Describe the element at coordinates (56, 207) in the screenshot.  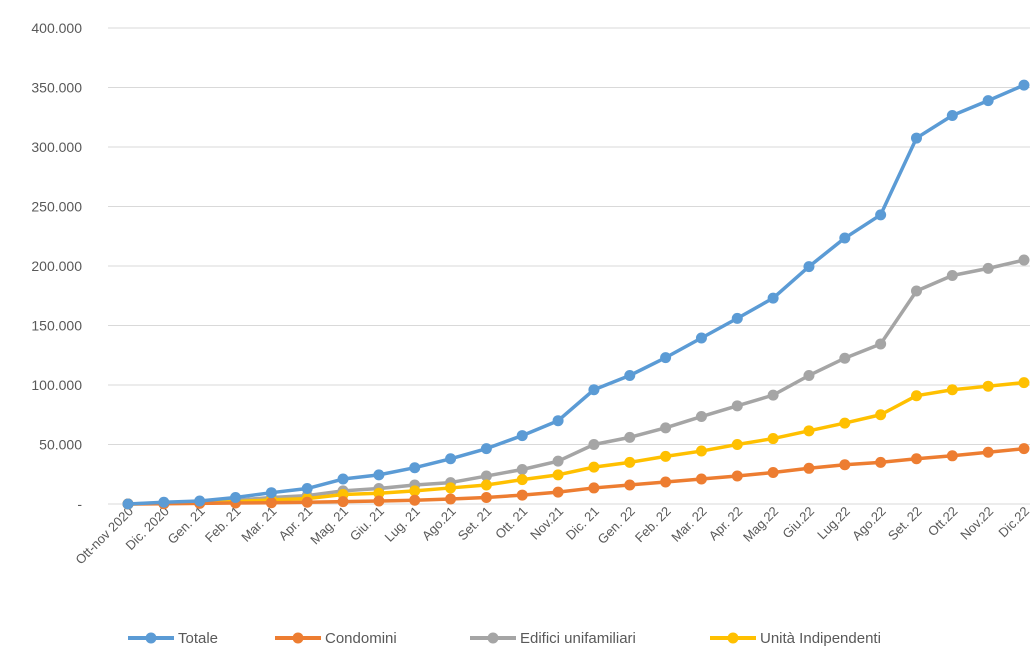
I see `y-tick-label: 250.000` at that location.